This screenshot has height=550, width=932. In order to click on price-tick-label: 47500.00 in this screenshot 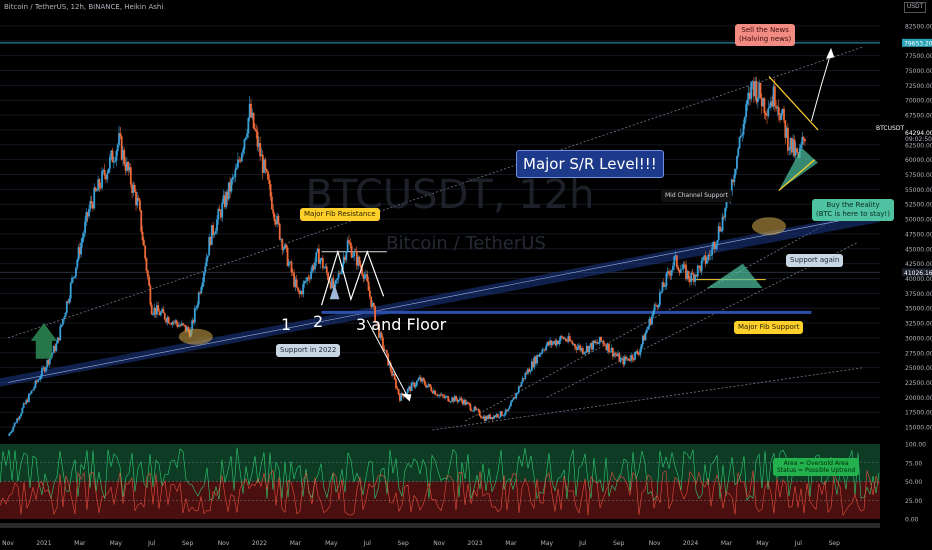, I will do `click(918, 234)`.